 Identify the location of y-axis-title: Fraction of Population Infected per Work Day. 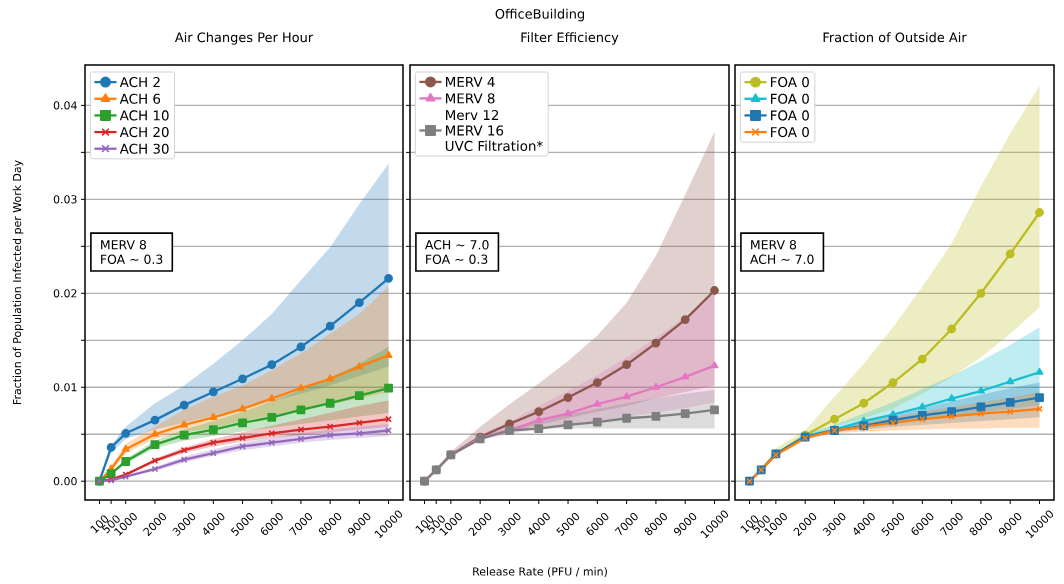
(18, 282).